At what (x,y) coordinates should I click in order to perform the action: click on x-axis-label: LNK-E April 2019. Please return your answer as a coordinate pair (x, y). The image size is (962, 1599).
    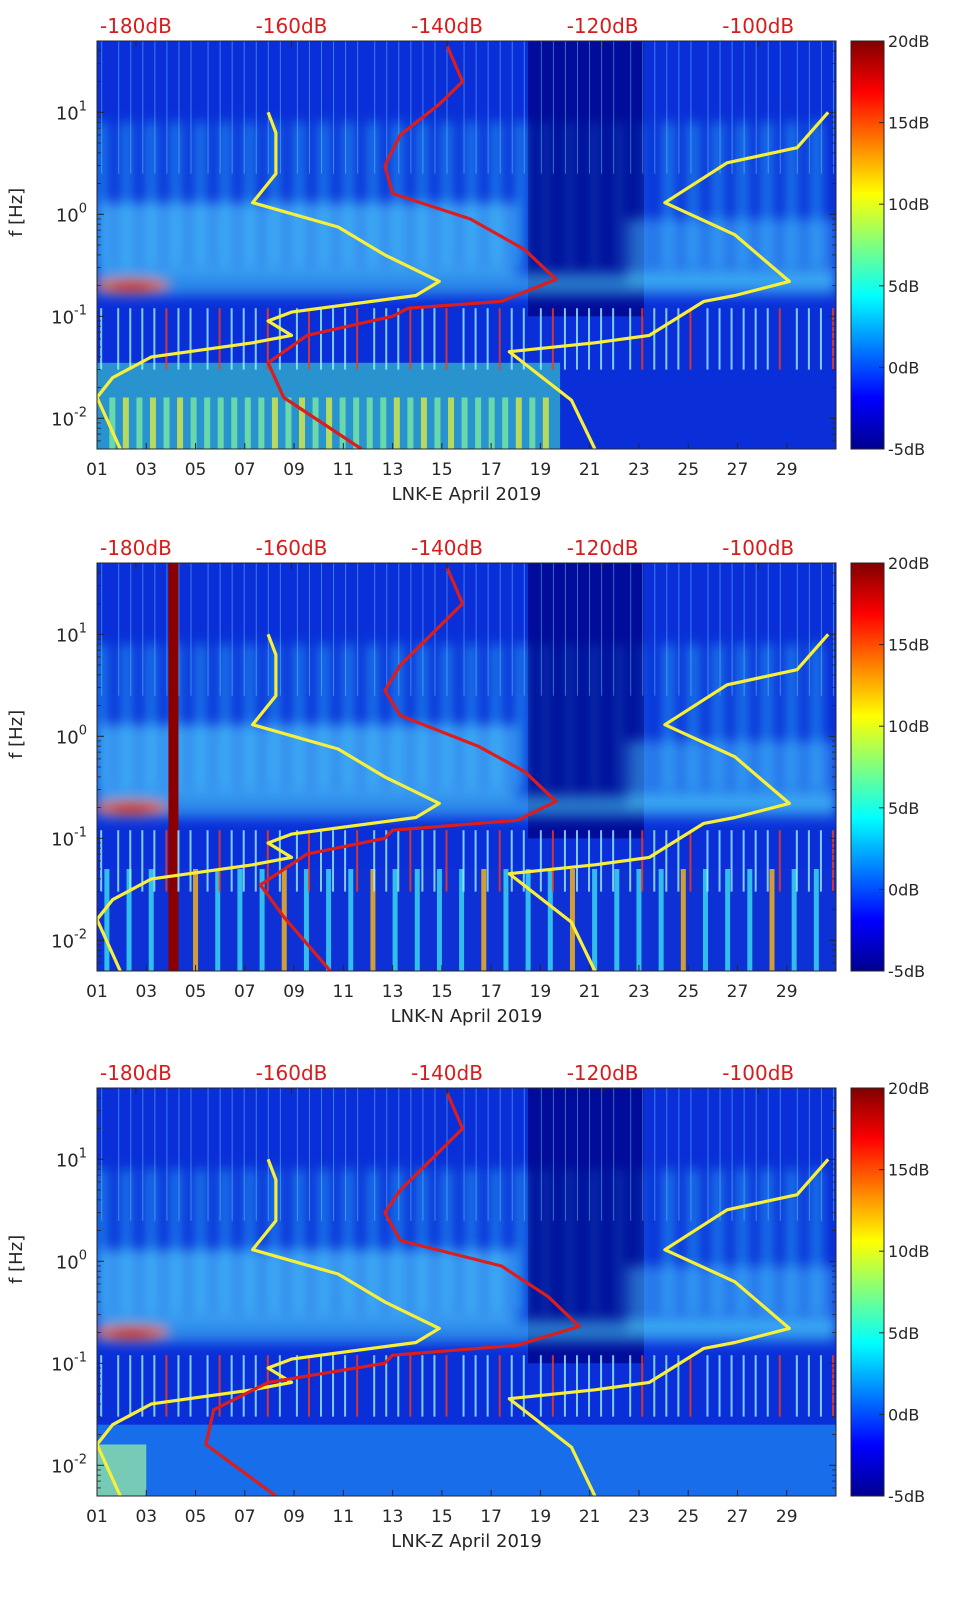
    Looking at the image, I should click on (467, 494).